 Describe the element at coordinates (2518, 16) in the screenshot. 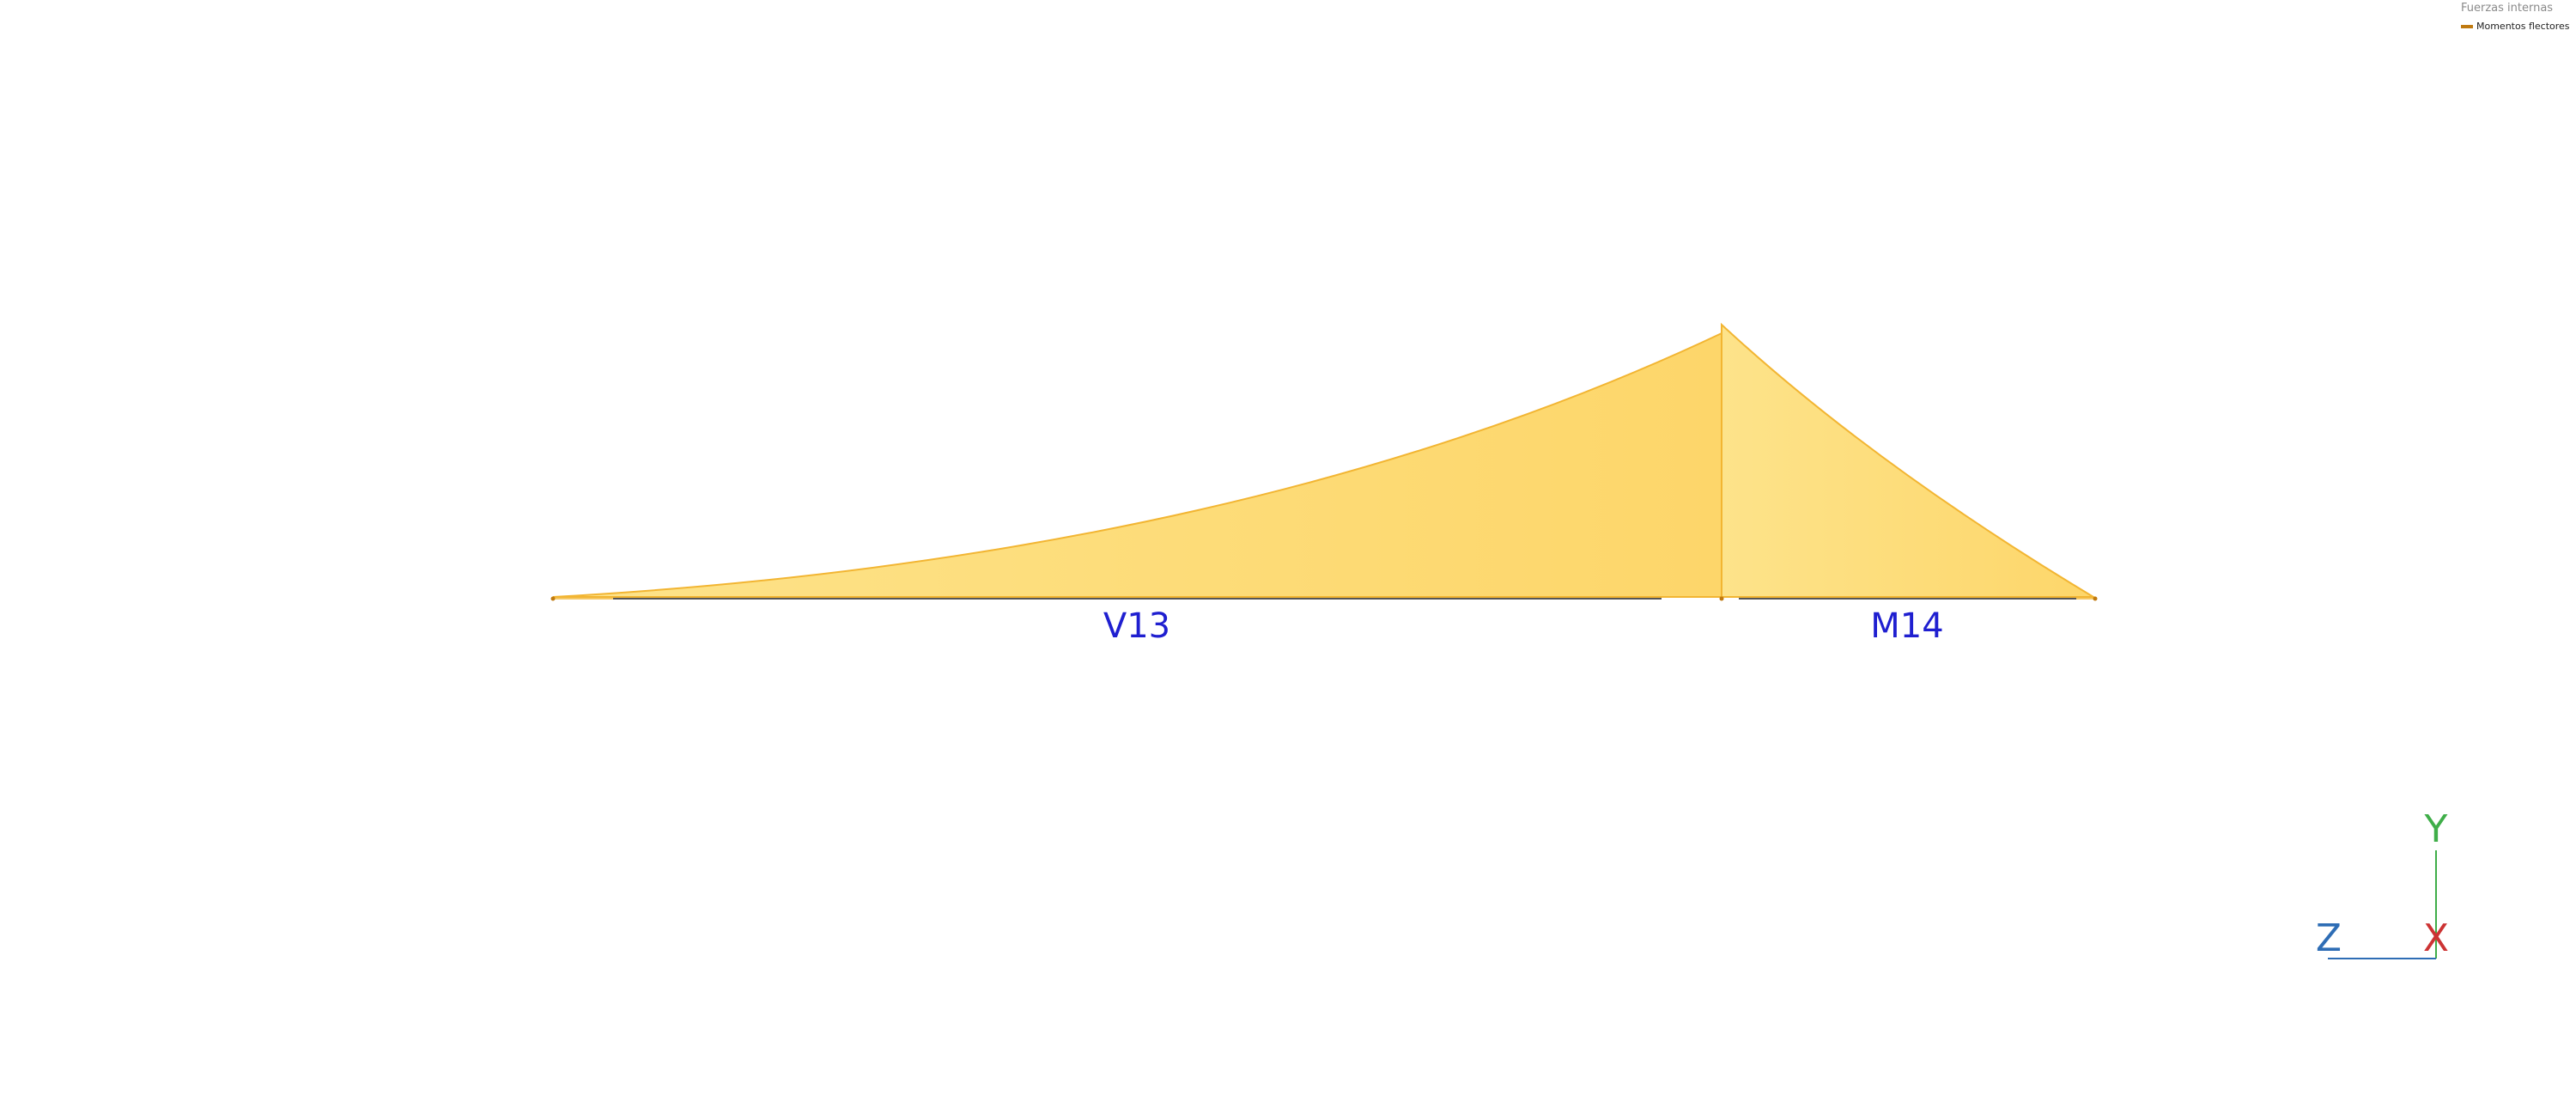

I see `legend-panel: Fuerzas internas Momentos flectores` at that location.